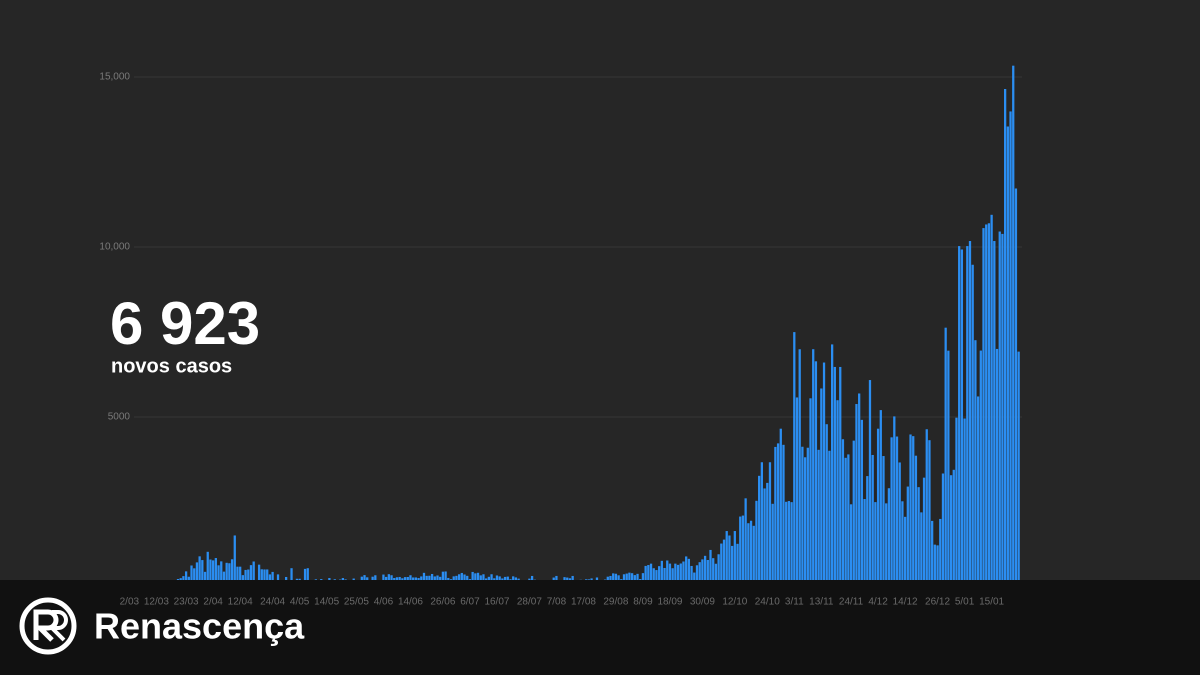  What do you see at coordinates (937, 602) in the screenshot?
I see `x-tick-label: 26/12` at bounding box center [937, 602].